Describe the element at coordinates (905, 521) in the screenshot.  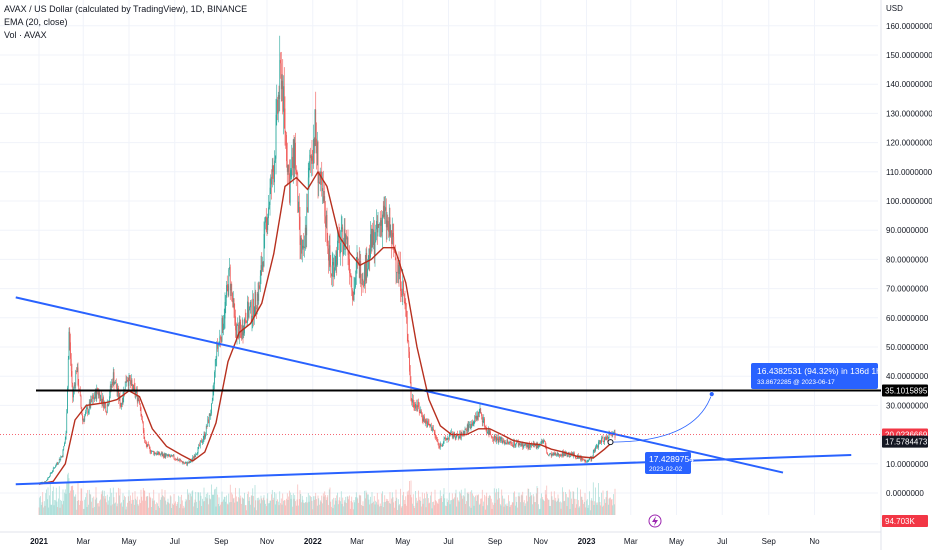
I see `price-tag` at that location.